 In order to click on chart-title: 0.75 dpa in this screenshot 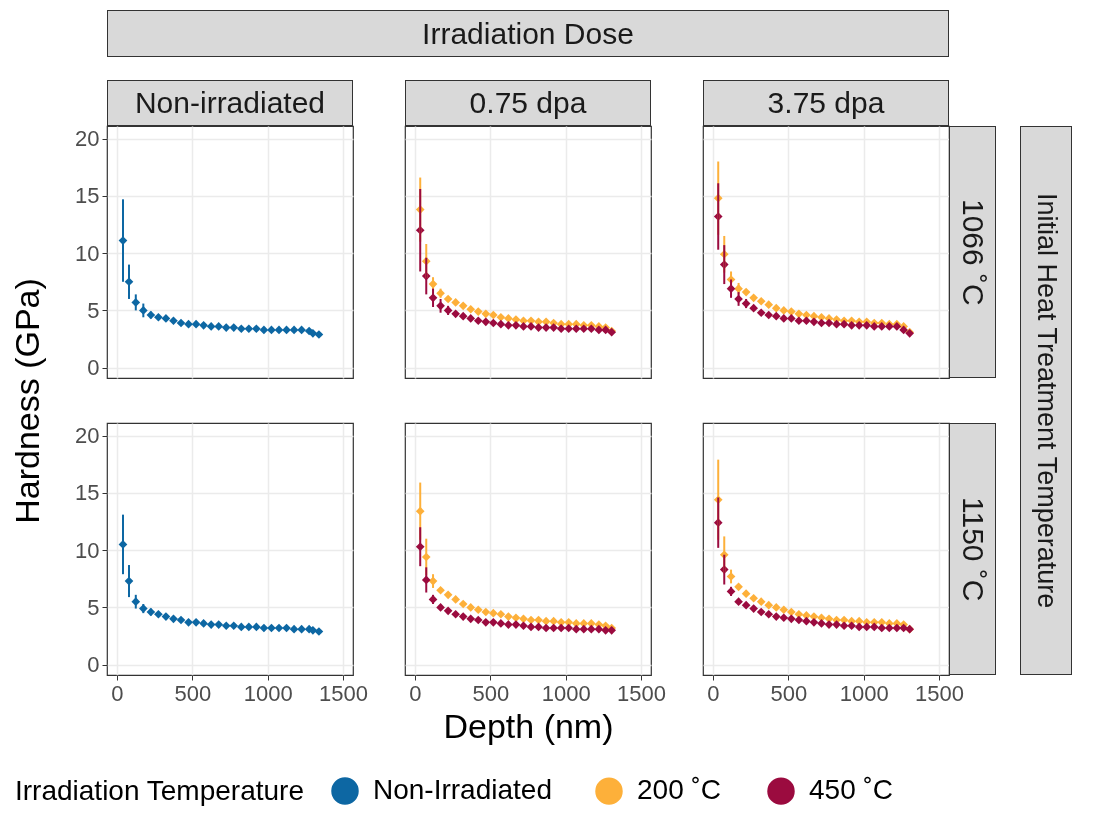, I will do `click(528, 103)`.